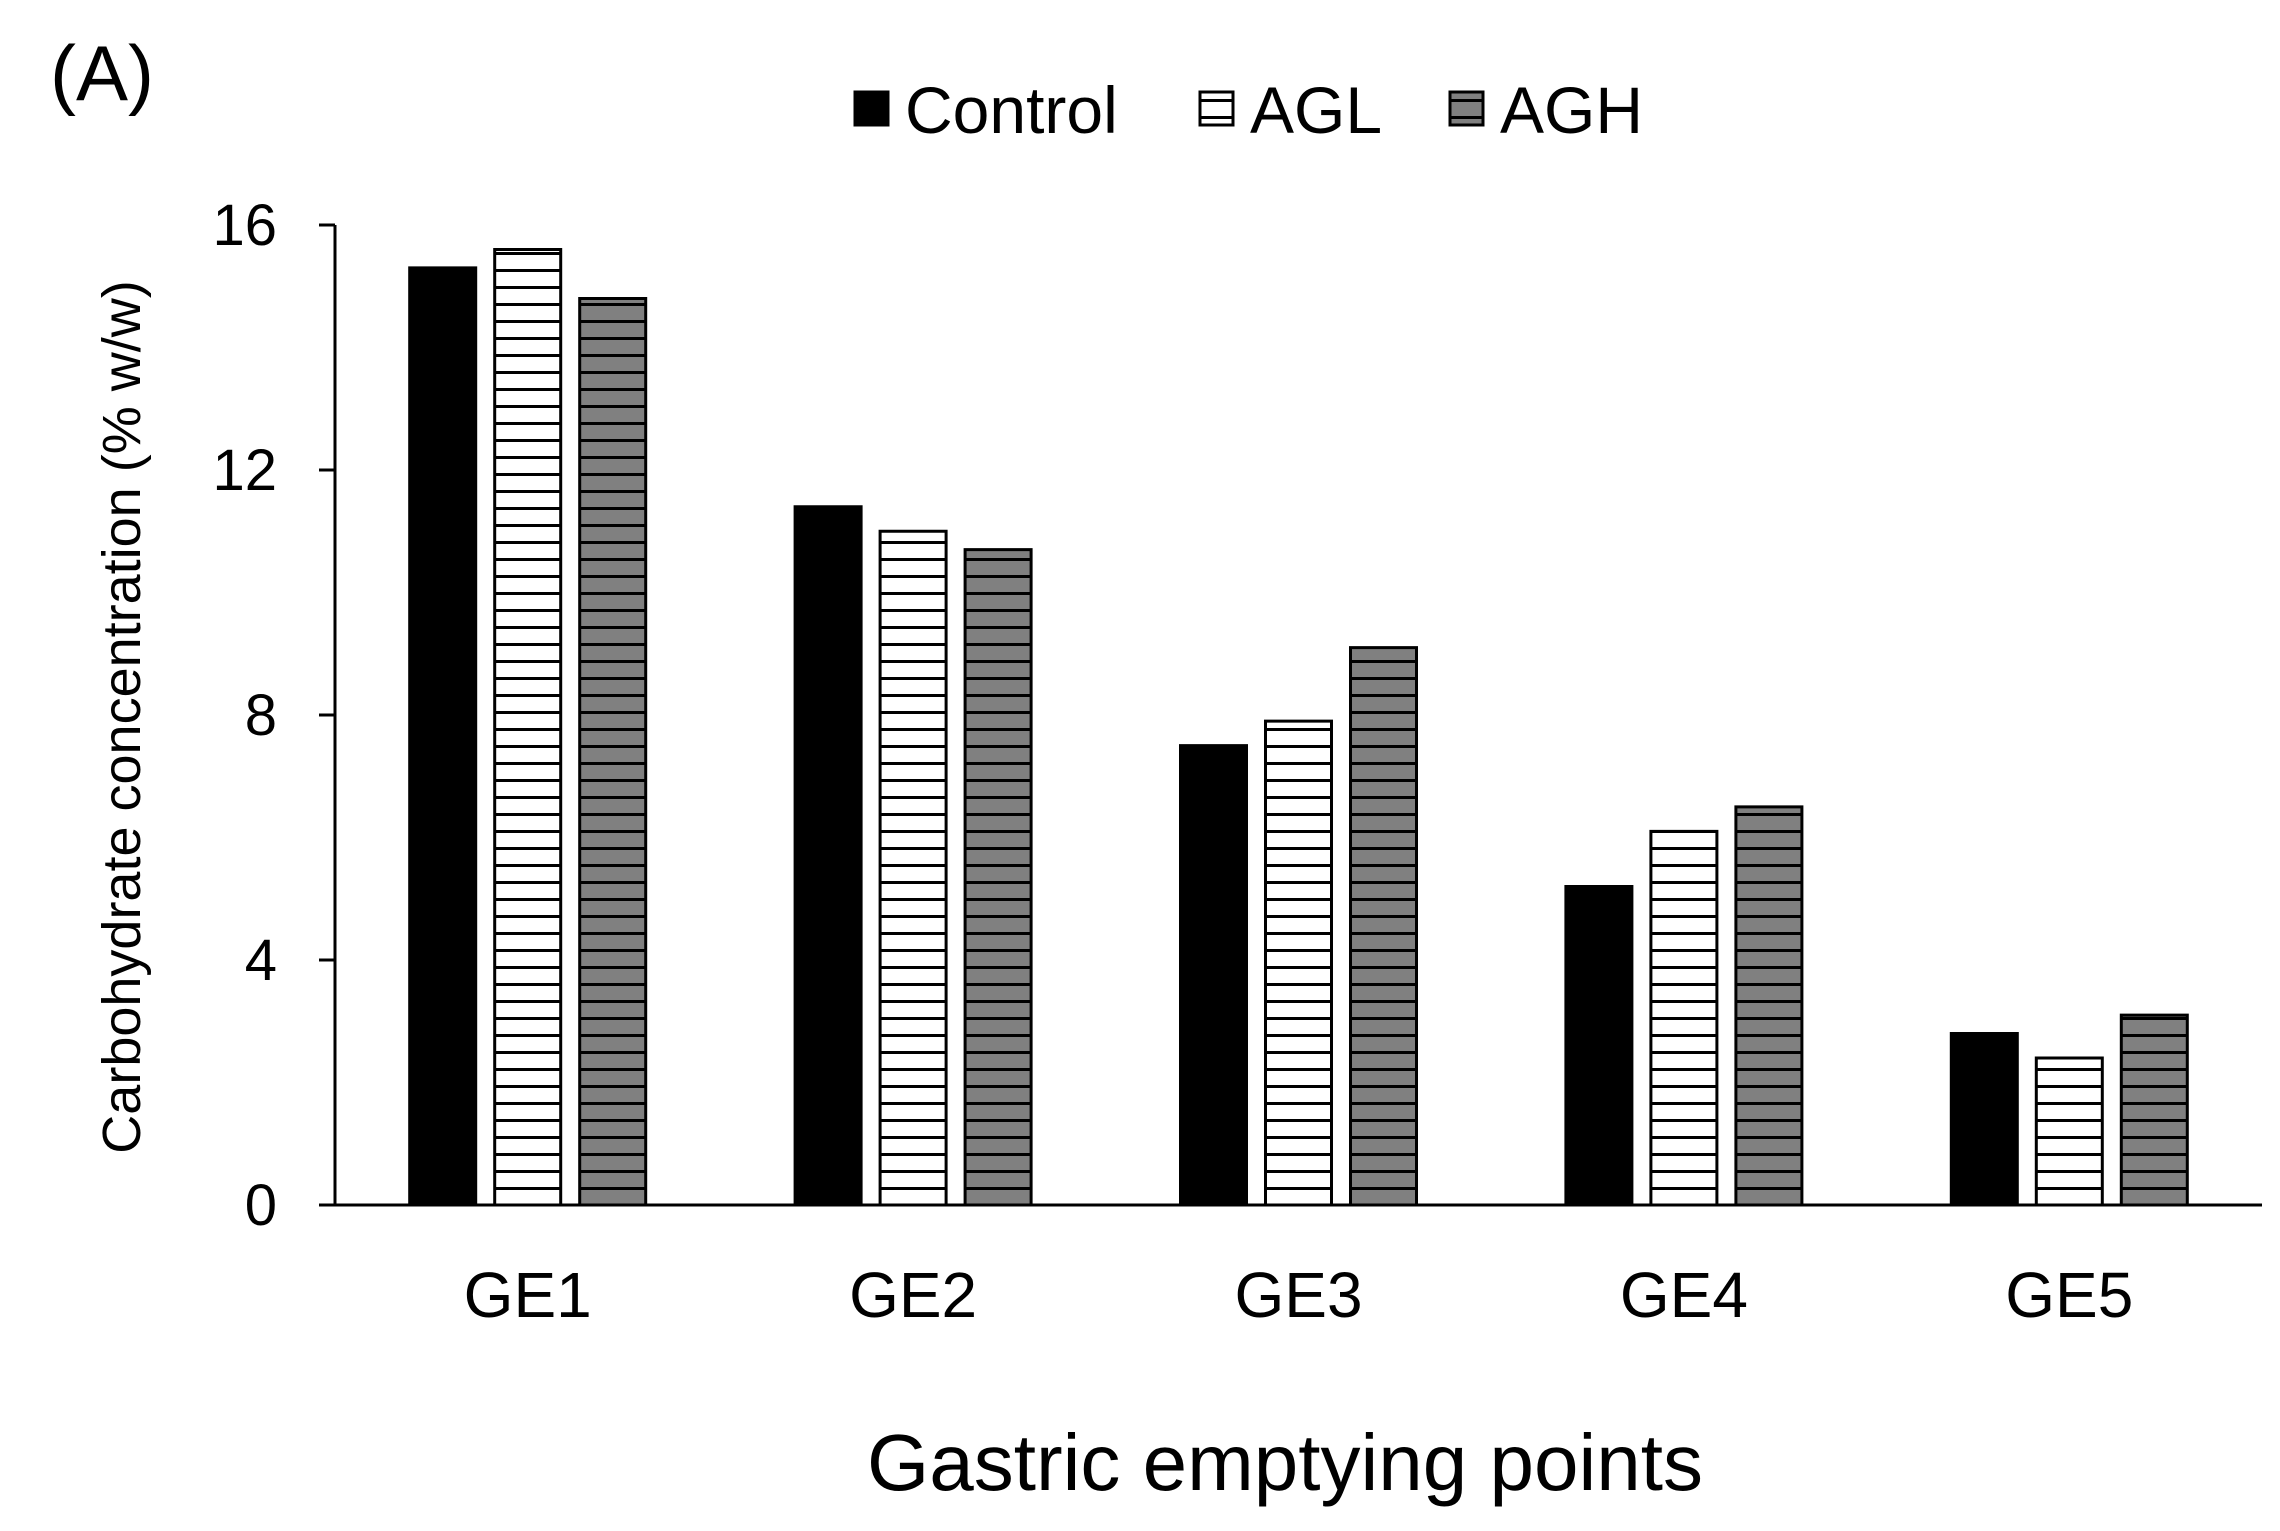 This screenshot has width=2280, height=1531. I want to click on y-axis: 0 4 8 12 16, so click(274, 715).